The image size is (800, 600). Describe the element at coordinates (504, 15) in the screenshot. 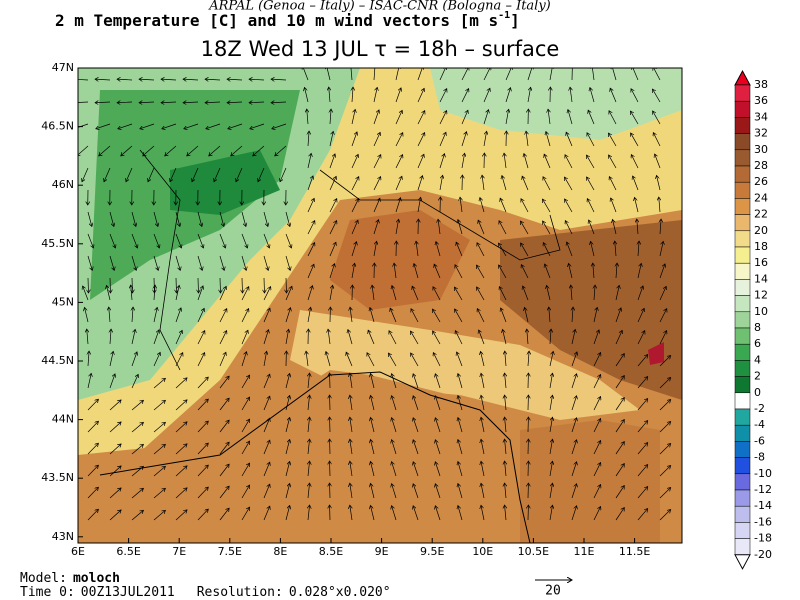

I see `title-sup: -1` at that location.